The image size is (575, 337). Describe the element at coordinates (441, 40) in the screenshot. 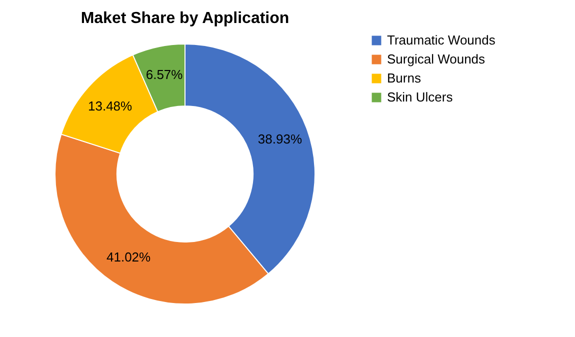

I see `legend-label: Traumatic Wounds` at that location.